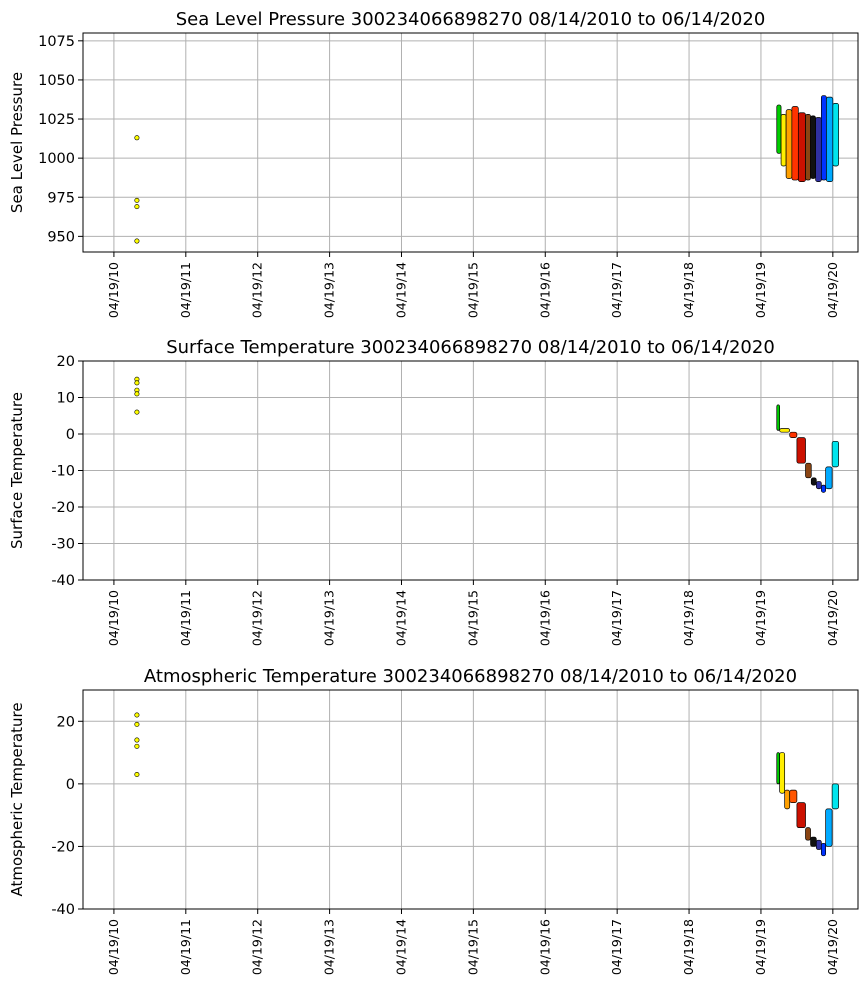 This screenshot has height=992, width=867. Describe the element at coordinates (56, 81) in the screenshot. I see `y-tick-label: 1050` at that location.